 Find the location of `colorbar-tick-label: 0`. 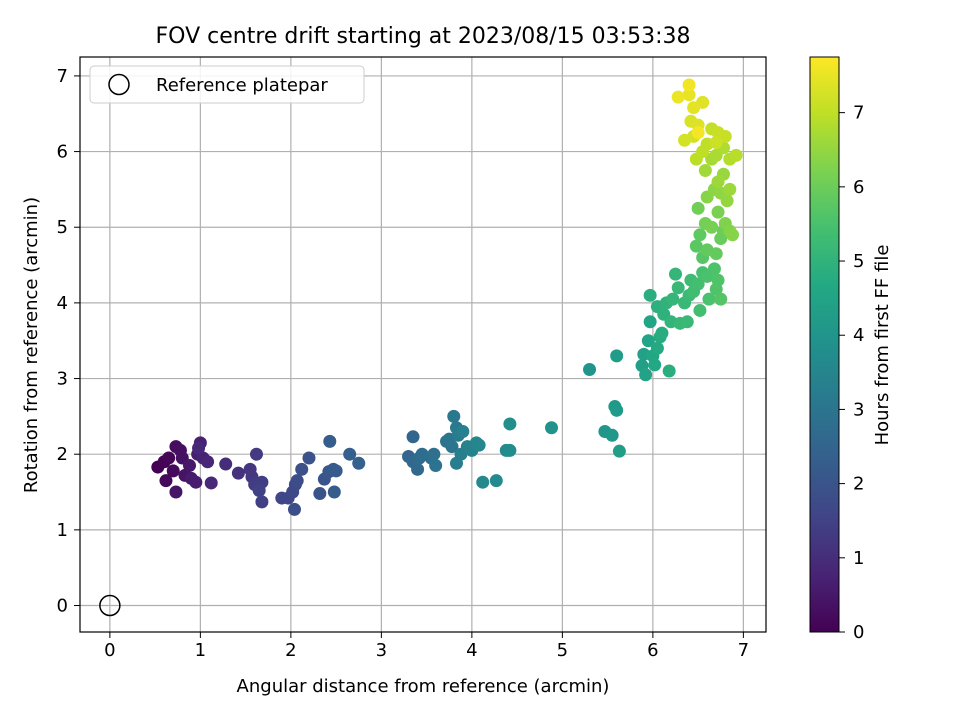

colorbar-tick-label: 0 is located at coordinates (858, 632).